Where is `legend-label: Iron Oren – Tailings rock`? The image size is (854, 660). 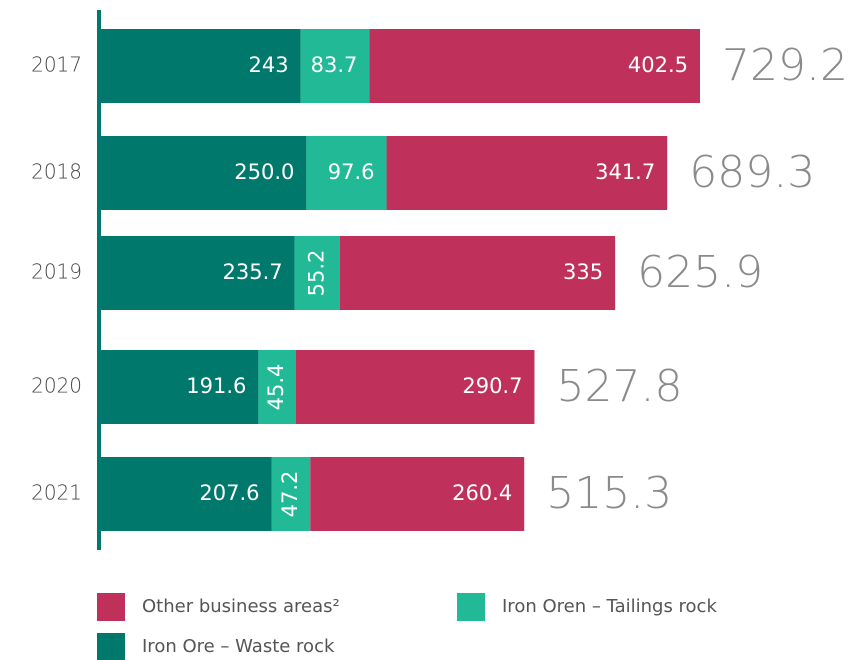
legend-label: Iron Oren – Tailings rock is located at coordinates (609, 606).